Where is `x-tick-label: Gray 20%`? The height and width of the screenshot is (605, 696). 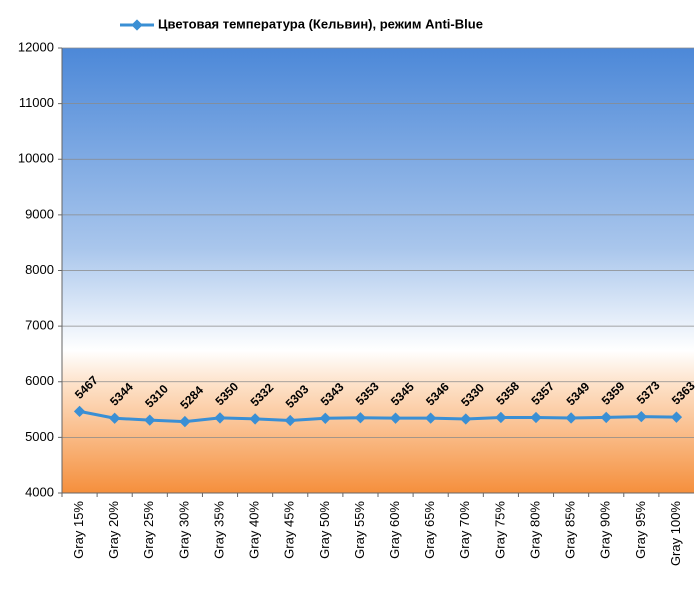
x-tick-label: Gray 20% is located at coordinates (113, 530).